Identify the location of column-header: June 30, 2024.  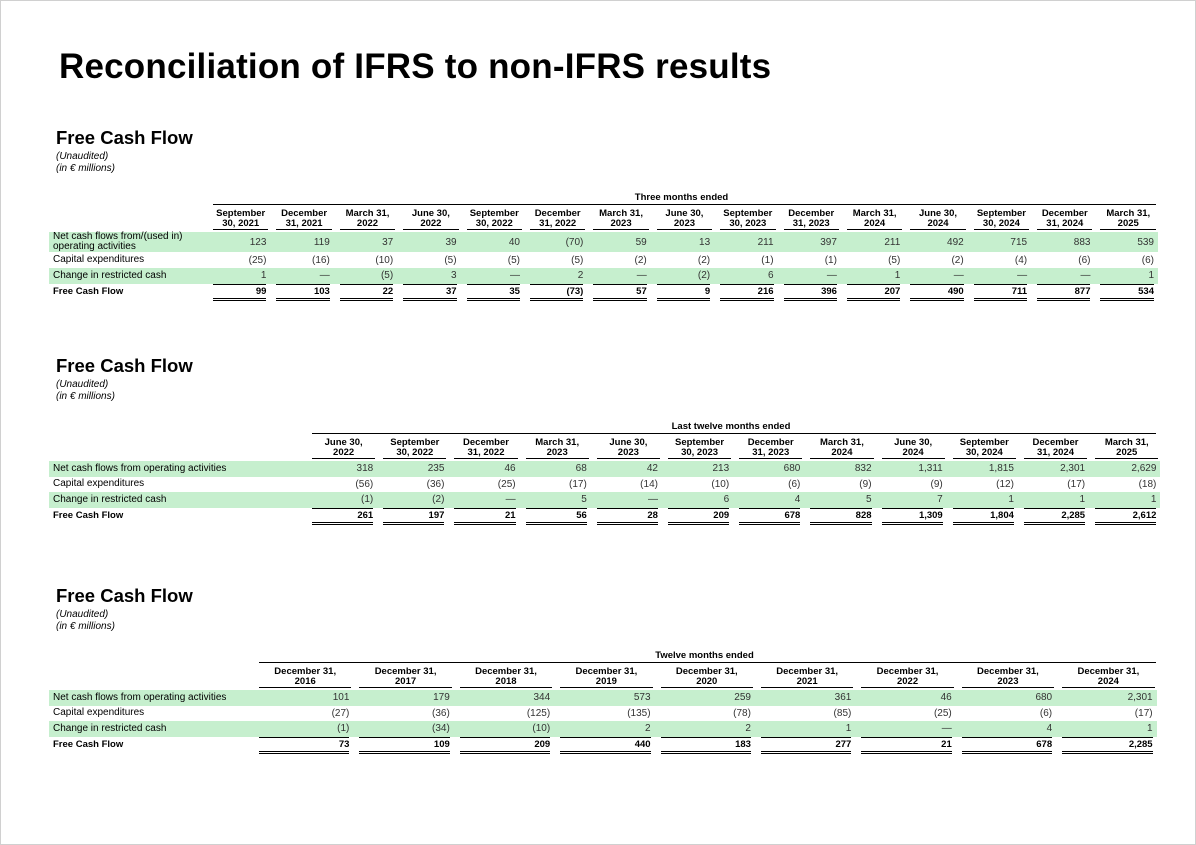
(911, 448).